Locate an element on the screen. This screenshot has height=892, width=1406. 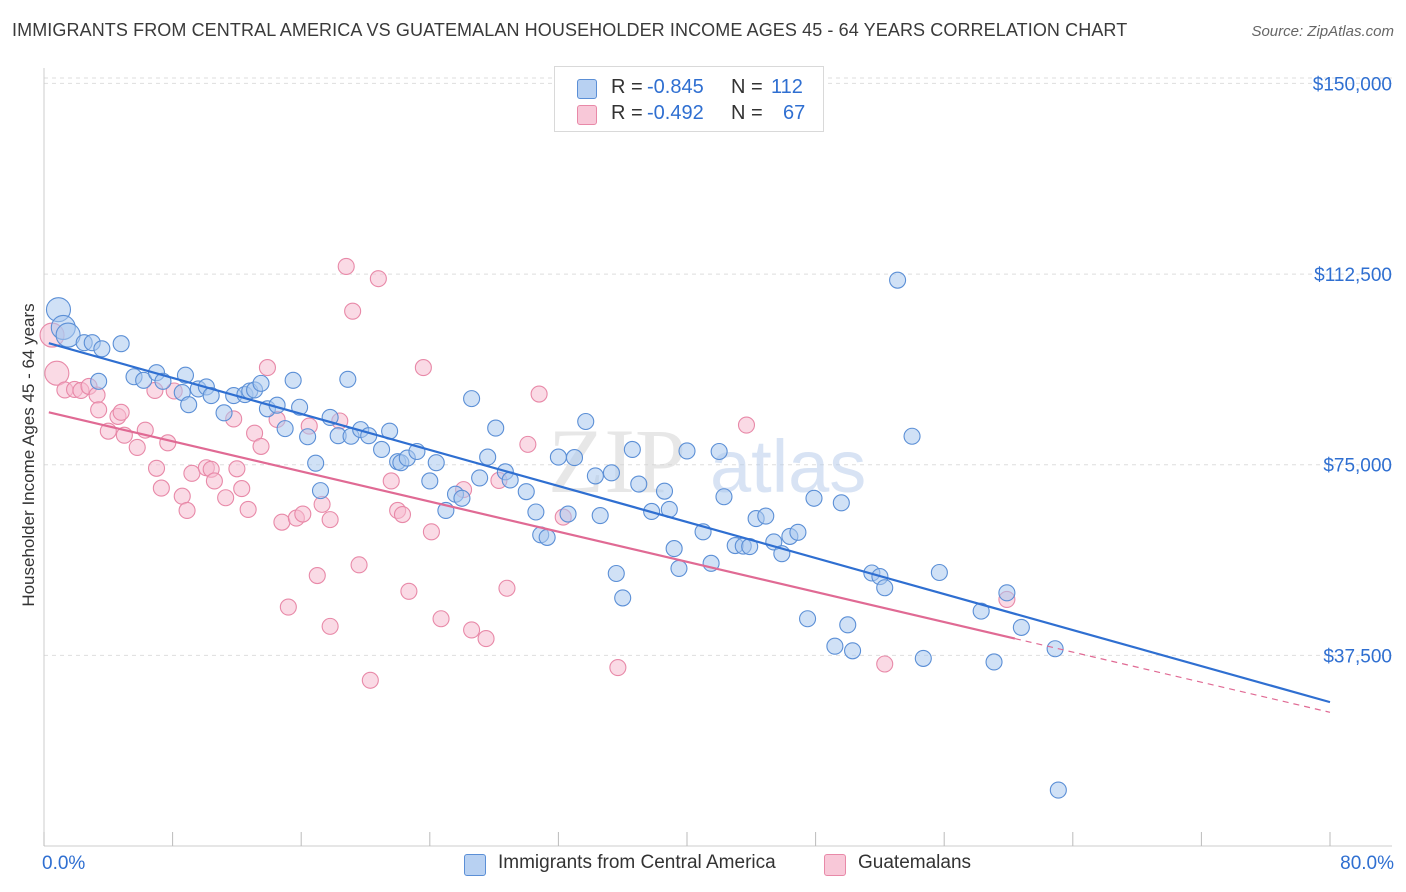
legend-label: Guatemalans is located at coordinates (915, 862).